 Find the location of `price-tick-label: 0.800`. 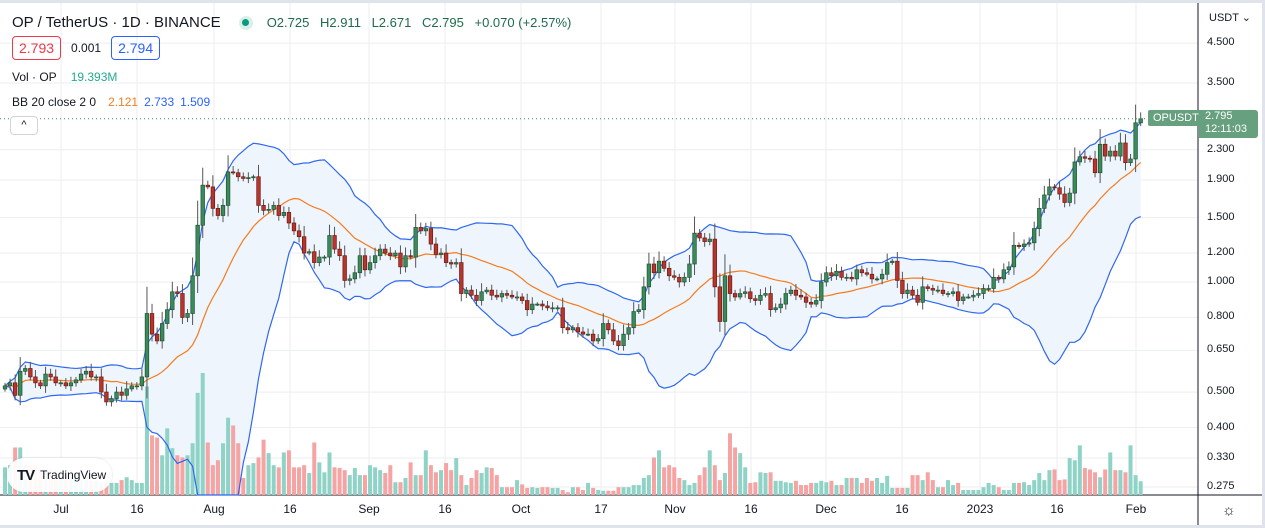

price-tick-label: 0.800 is located at coordinates (1221, 316).